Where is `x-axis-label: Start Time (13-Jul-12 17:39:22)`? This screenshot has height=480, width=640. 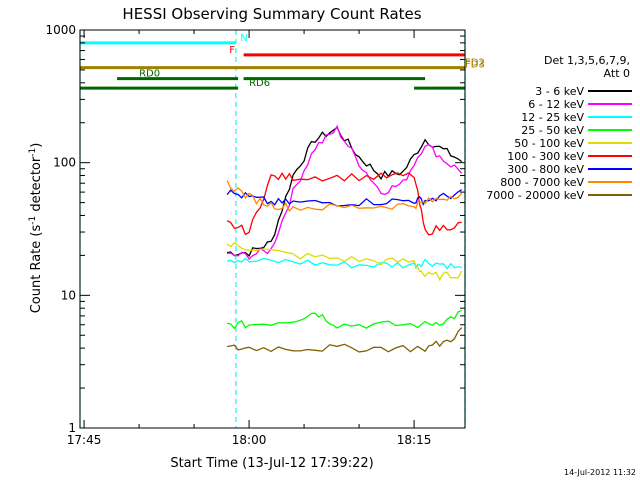 x-axis-label: Start Time (13-Jul-12 17:39:22) is located at coordinates (271, 463).